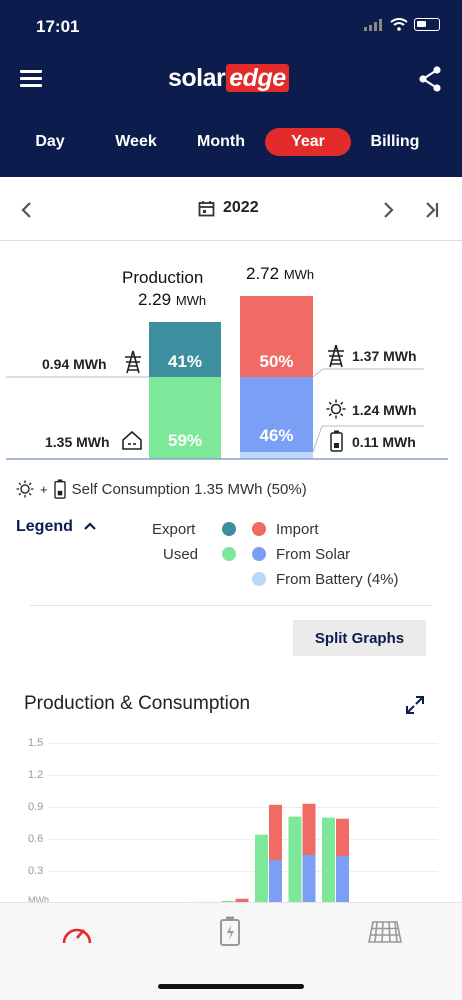 The height and width of the screenshot is (1000, 462). I want to click on tab-billing: Billing, so click(395, 141).